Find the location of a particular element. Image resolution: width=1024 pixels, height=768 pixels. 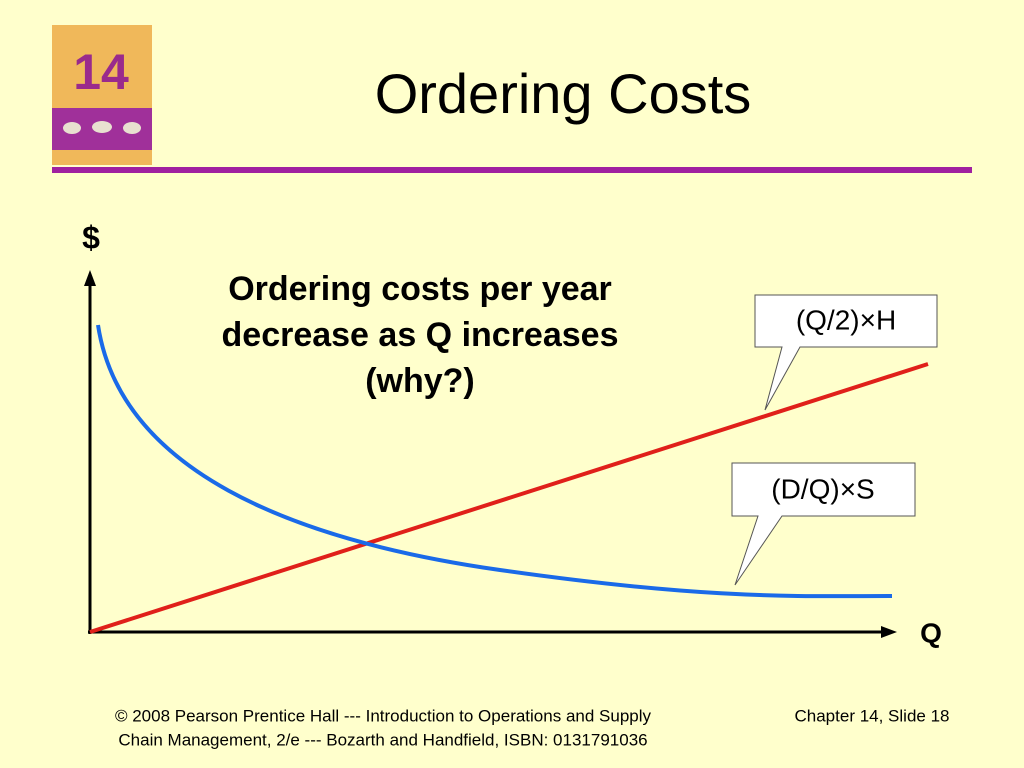

y-axis-label: $ is located at coordinates (91, 237).